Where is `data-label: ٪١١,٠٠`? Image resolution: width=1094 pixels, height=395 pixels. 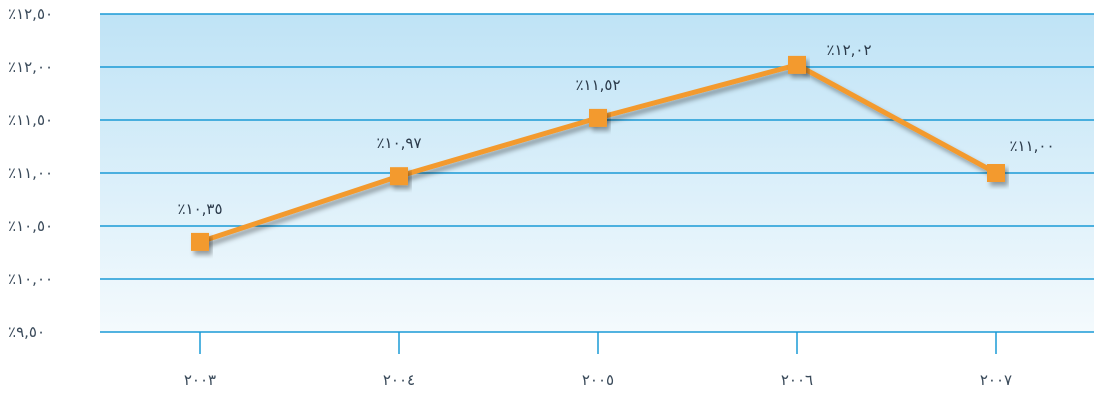
data-label: ٪١١,٠٠ is located at coordinates (1031, 146).